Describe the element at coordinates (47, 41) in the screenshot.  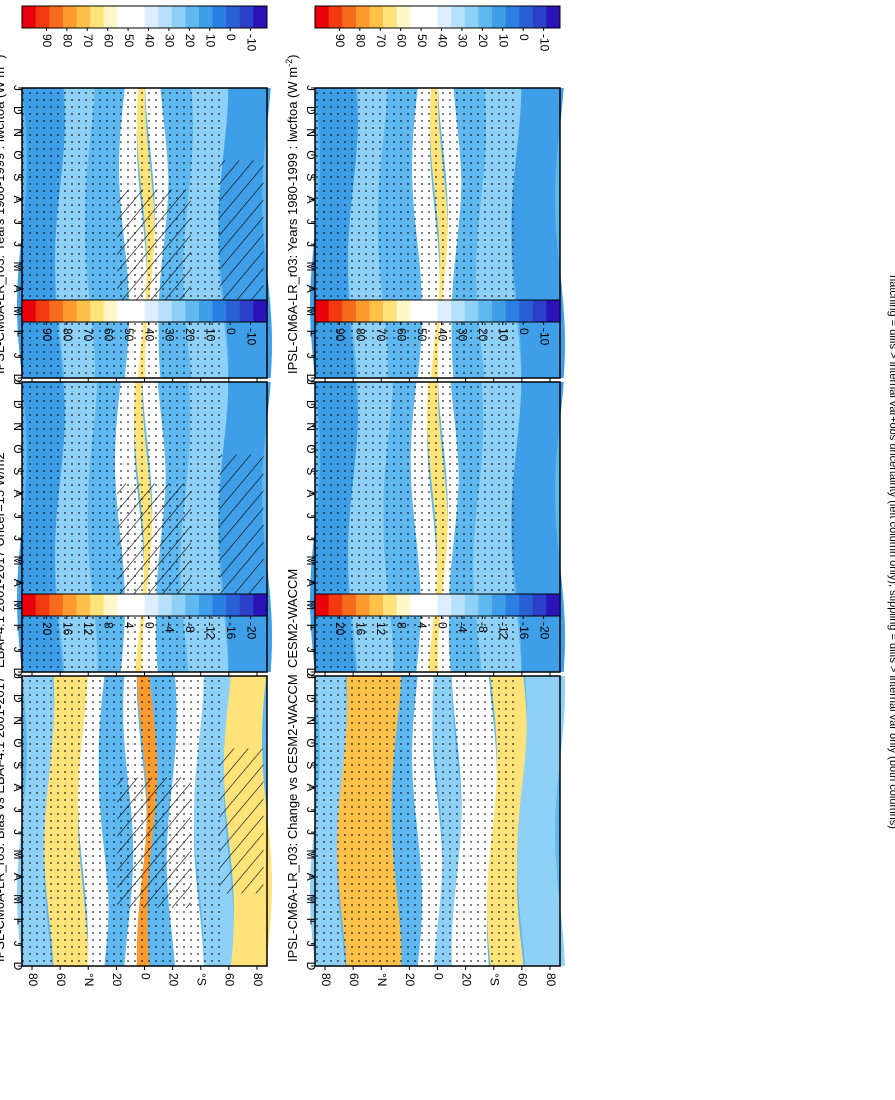
I see `colorbar-label: 90` at that location.